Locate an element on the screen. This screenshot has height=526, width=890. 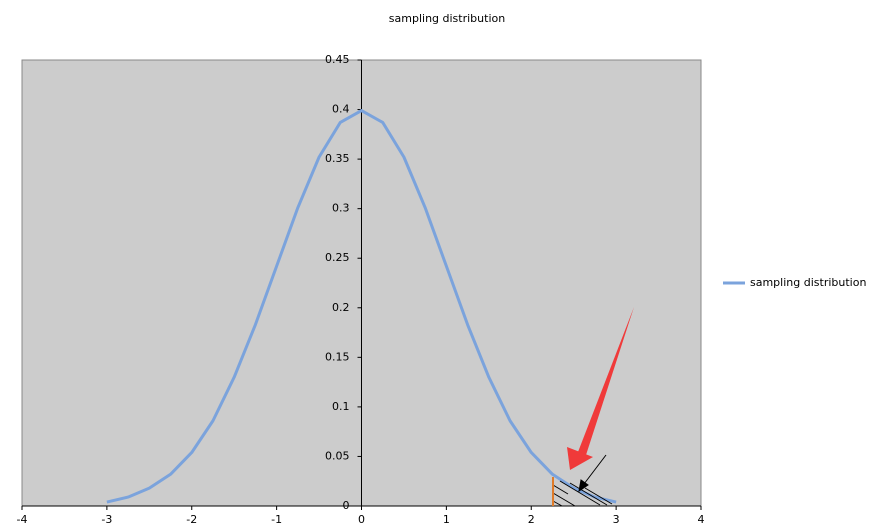
y-tick-label: 0.15 is located at coordinates (337, 356).